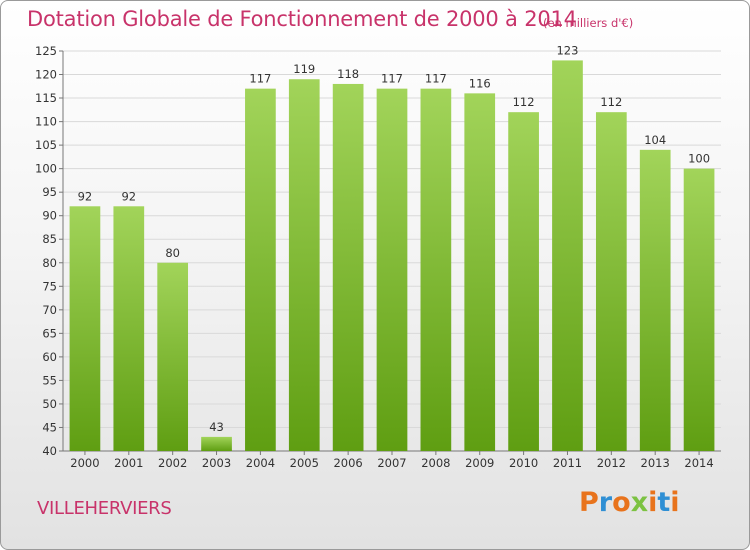 The height and width of the screenshot is (550, 750). What do you see at coordinates (348, 74) in the screenshot?
I see `bar-value-label: 118` at bounding box center [348, 74].